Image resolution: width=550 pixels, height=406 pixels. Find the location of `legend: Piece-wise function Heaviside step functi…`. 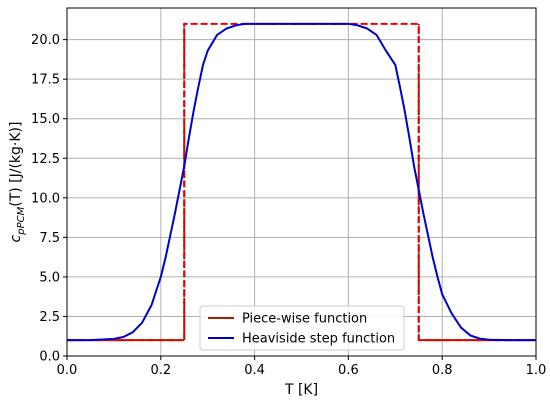

legend: Piece-wise function Heaviside step functi… is located at coordinates (302, 328).